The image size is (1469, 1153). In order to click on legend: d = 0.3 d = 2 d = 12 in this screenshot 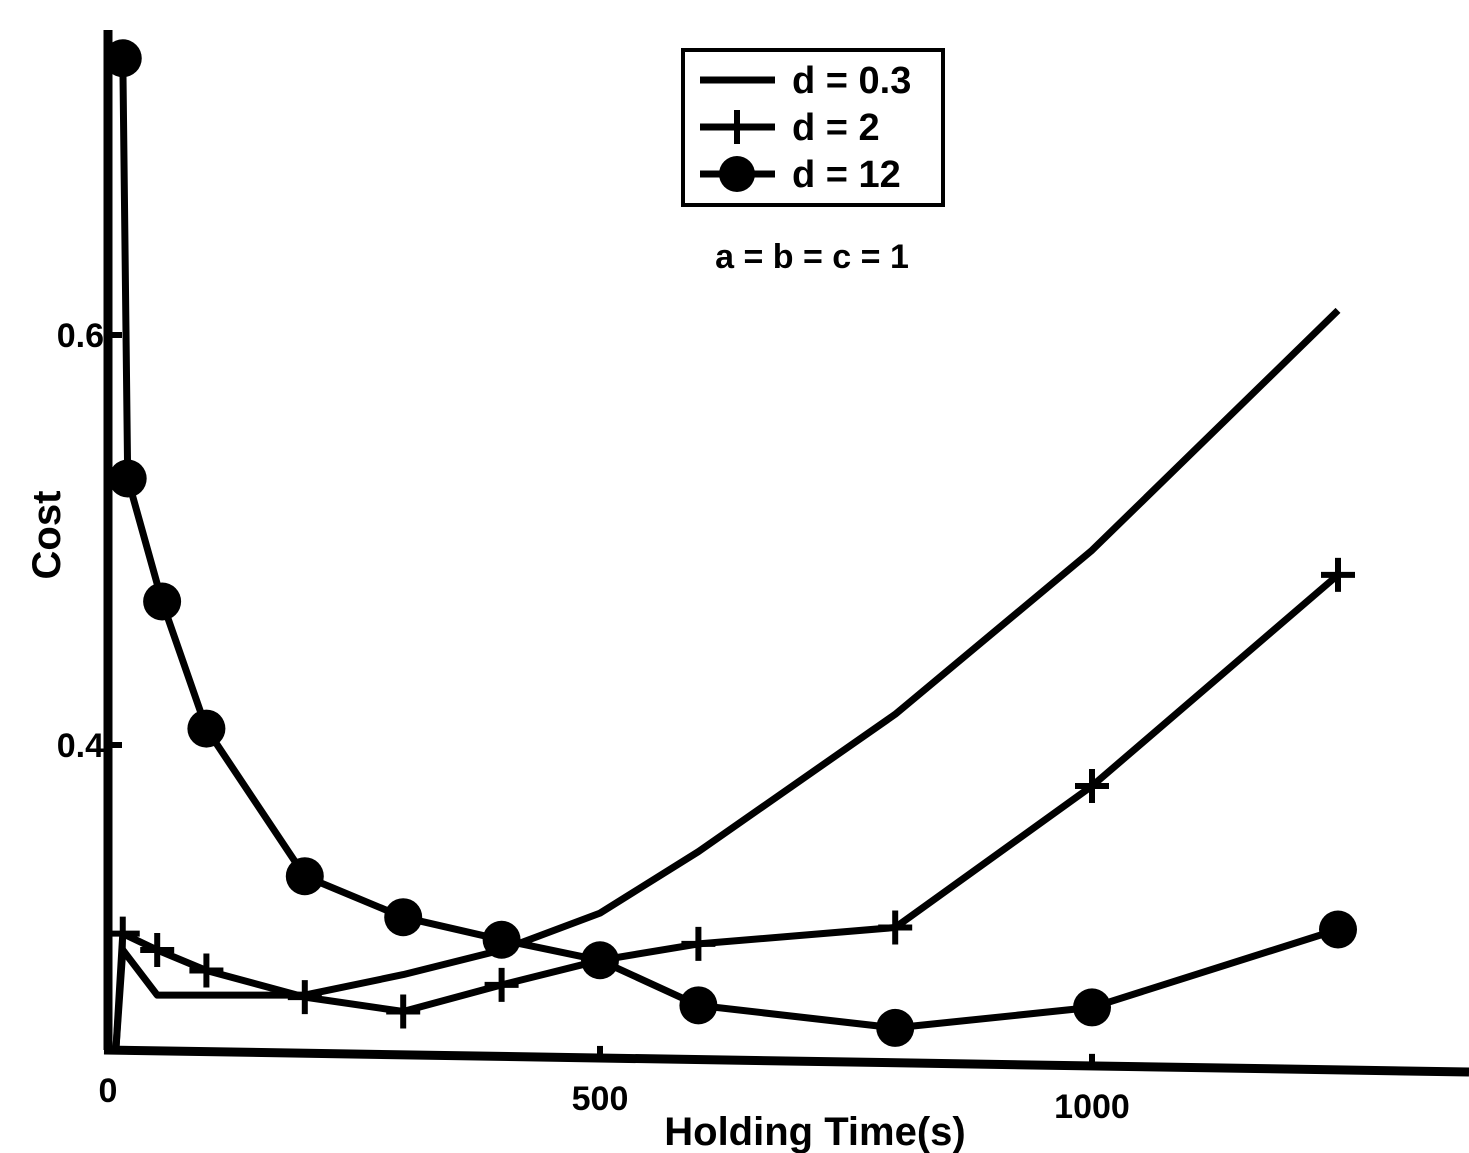, I will do `click(813, 127)`.